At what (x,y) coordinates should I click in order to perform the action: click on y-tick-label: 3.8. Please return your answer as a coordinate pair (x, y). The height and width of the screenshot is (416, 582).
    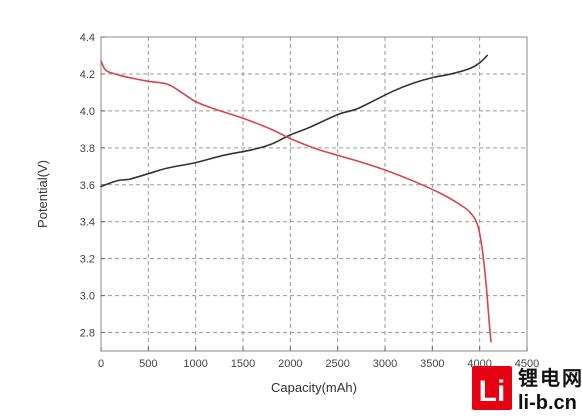
    Looking at the image, I should click on (87, 149).